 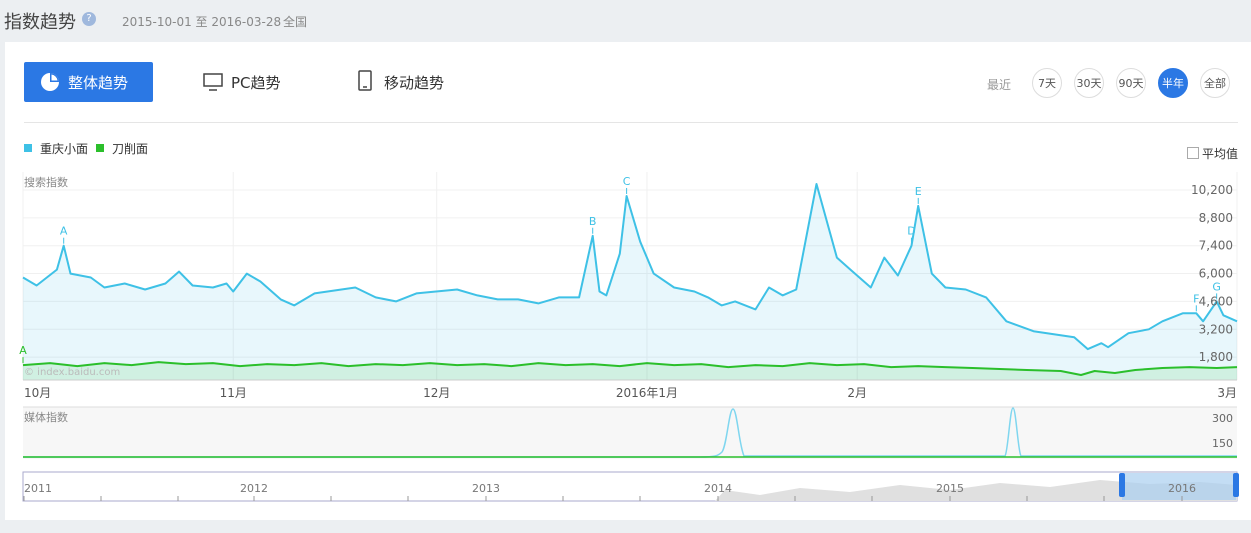 What do you see at coordinates (1227, 393) in the screenshot?
I see `x-tick-label: 3月` at bounding box center [1227, 393].